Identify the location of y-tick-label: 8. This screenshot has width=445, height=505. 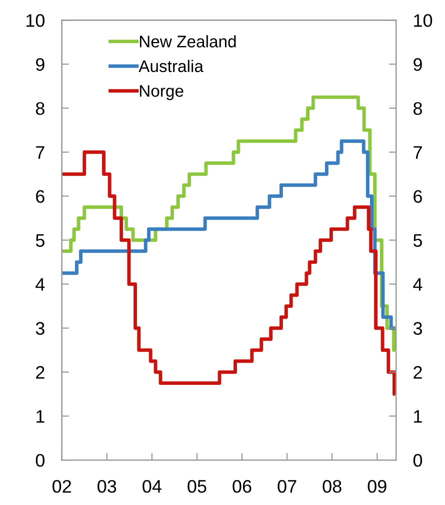
(40, 108).